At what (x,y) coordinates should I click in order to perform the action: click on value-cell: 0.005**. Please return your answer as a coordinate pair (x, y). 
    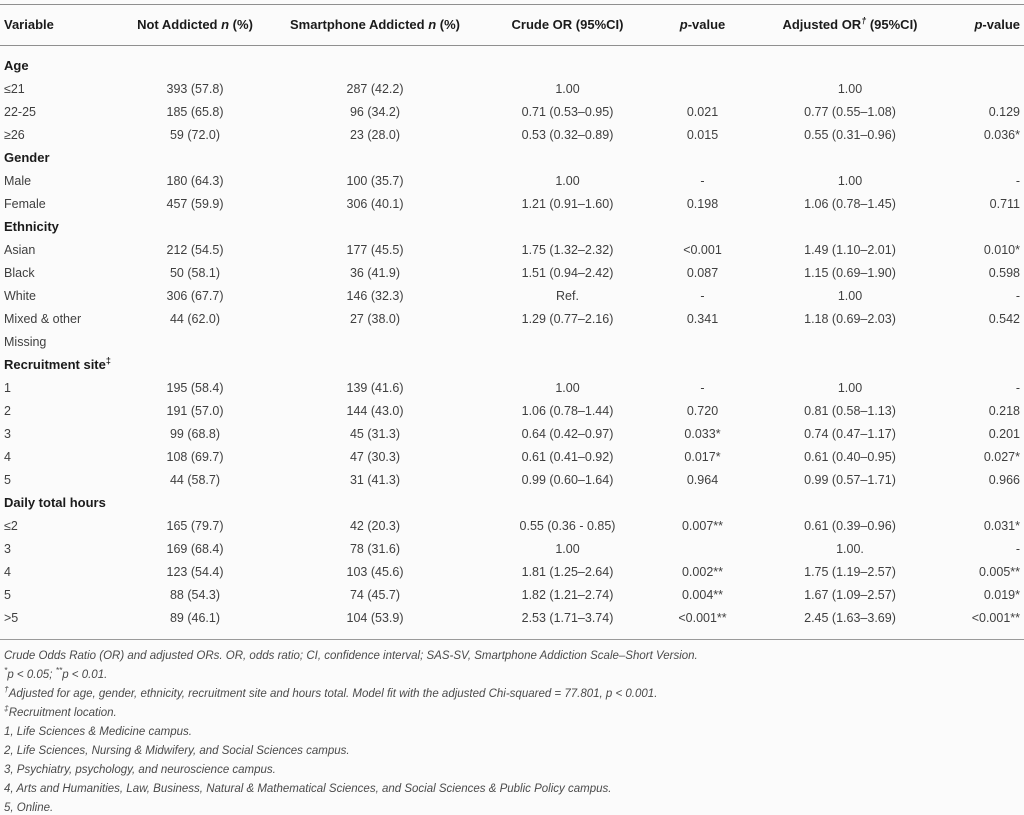
    Looking at the image, I should click on (999, 571).